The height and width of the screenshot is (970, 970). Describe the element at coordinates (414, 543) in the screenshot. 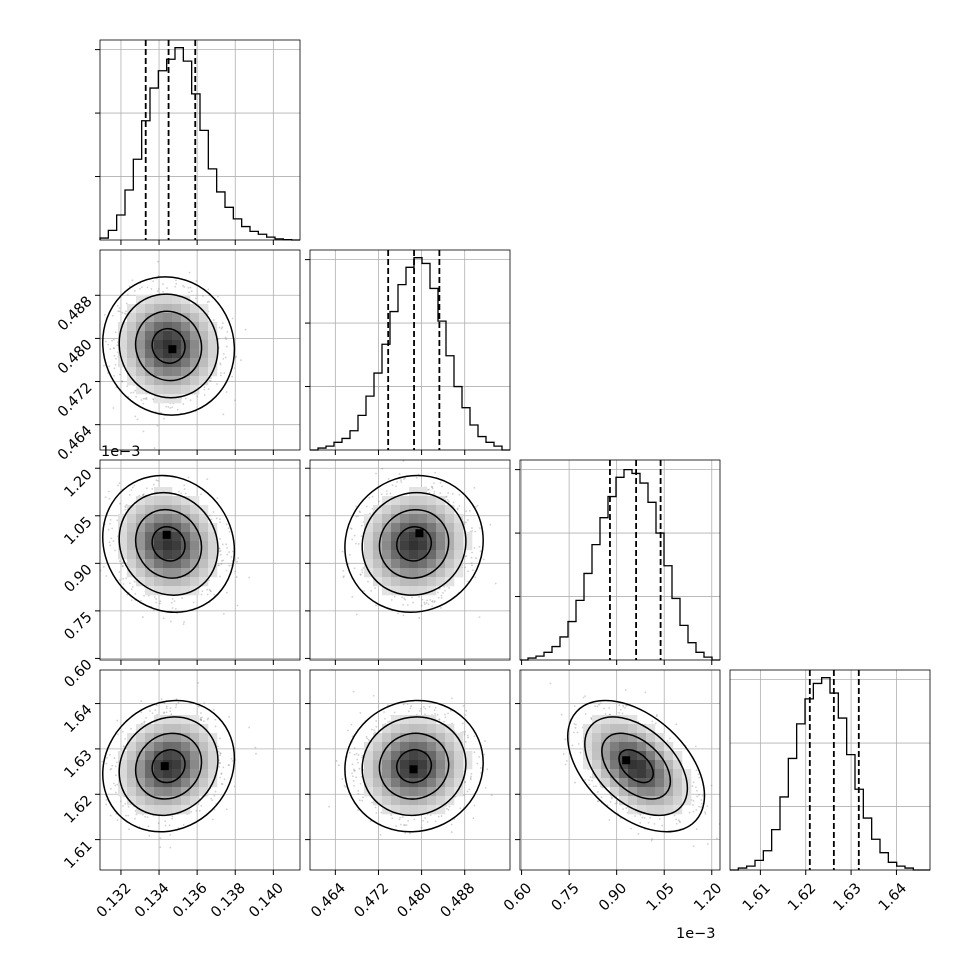

I see `contour-line` at that location.